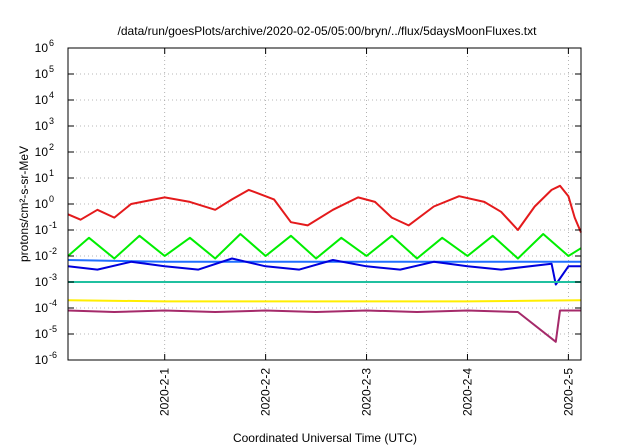 This screenshot has width=640, height=448. I want to click on y-tick-exponent: 5, so click(51, 69).